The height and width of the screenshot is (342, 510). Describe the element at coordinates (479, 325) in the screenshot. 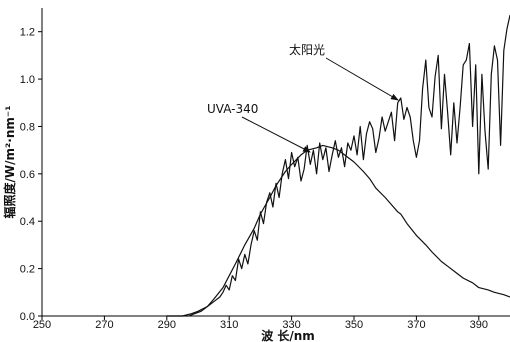

I see `x-tick-label: 390` at that location.